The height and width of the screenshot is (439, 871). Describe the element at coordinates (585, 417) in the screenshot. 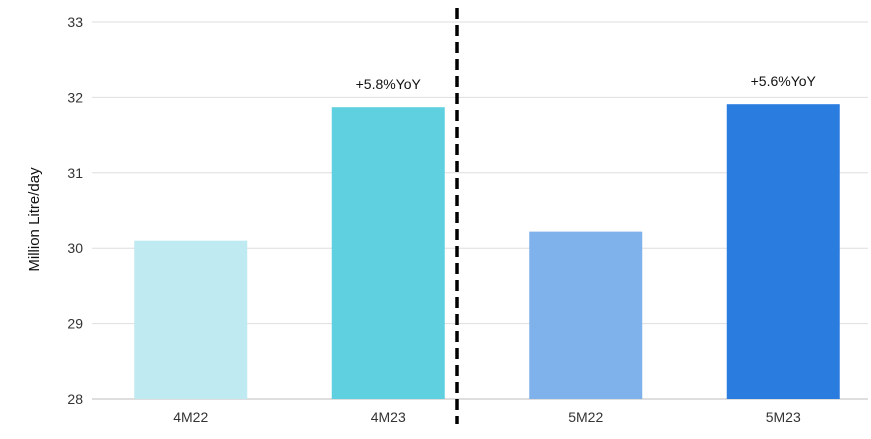

I see `x-tick-label: 5M22` at that location.